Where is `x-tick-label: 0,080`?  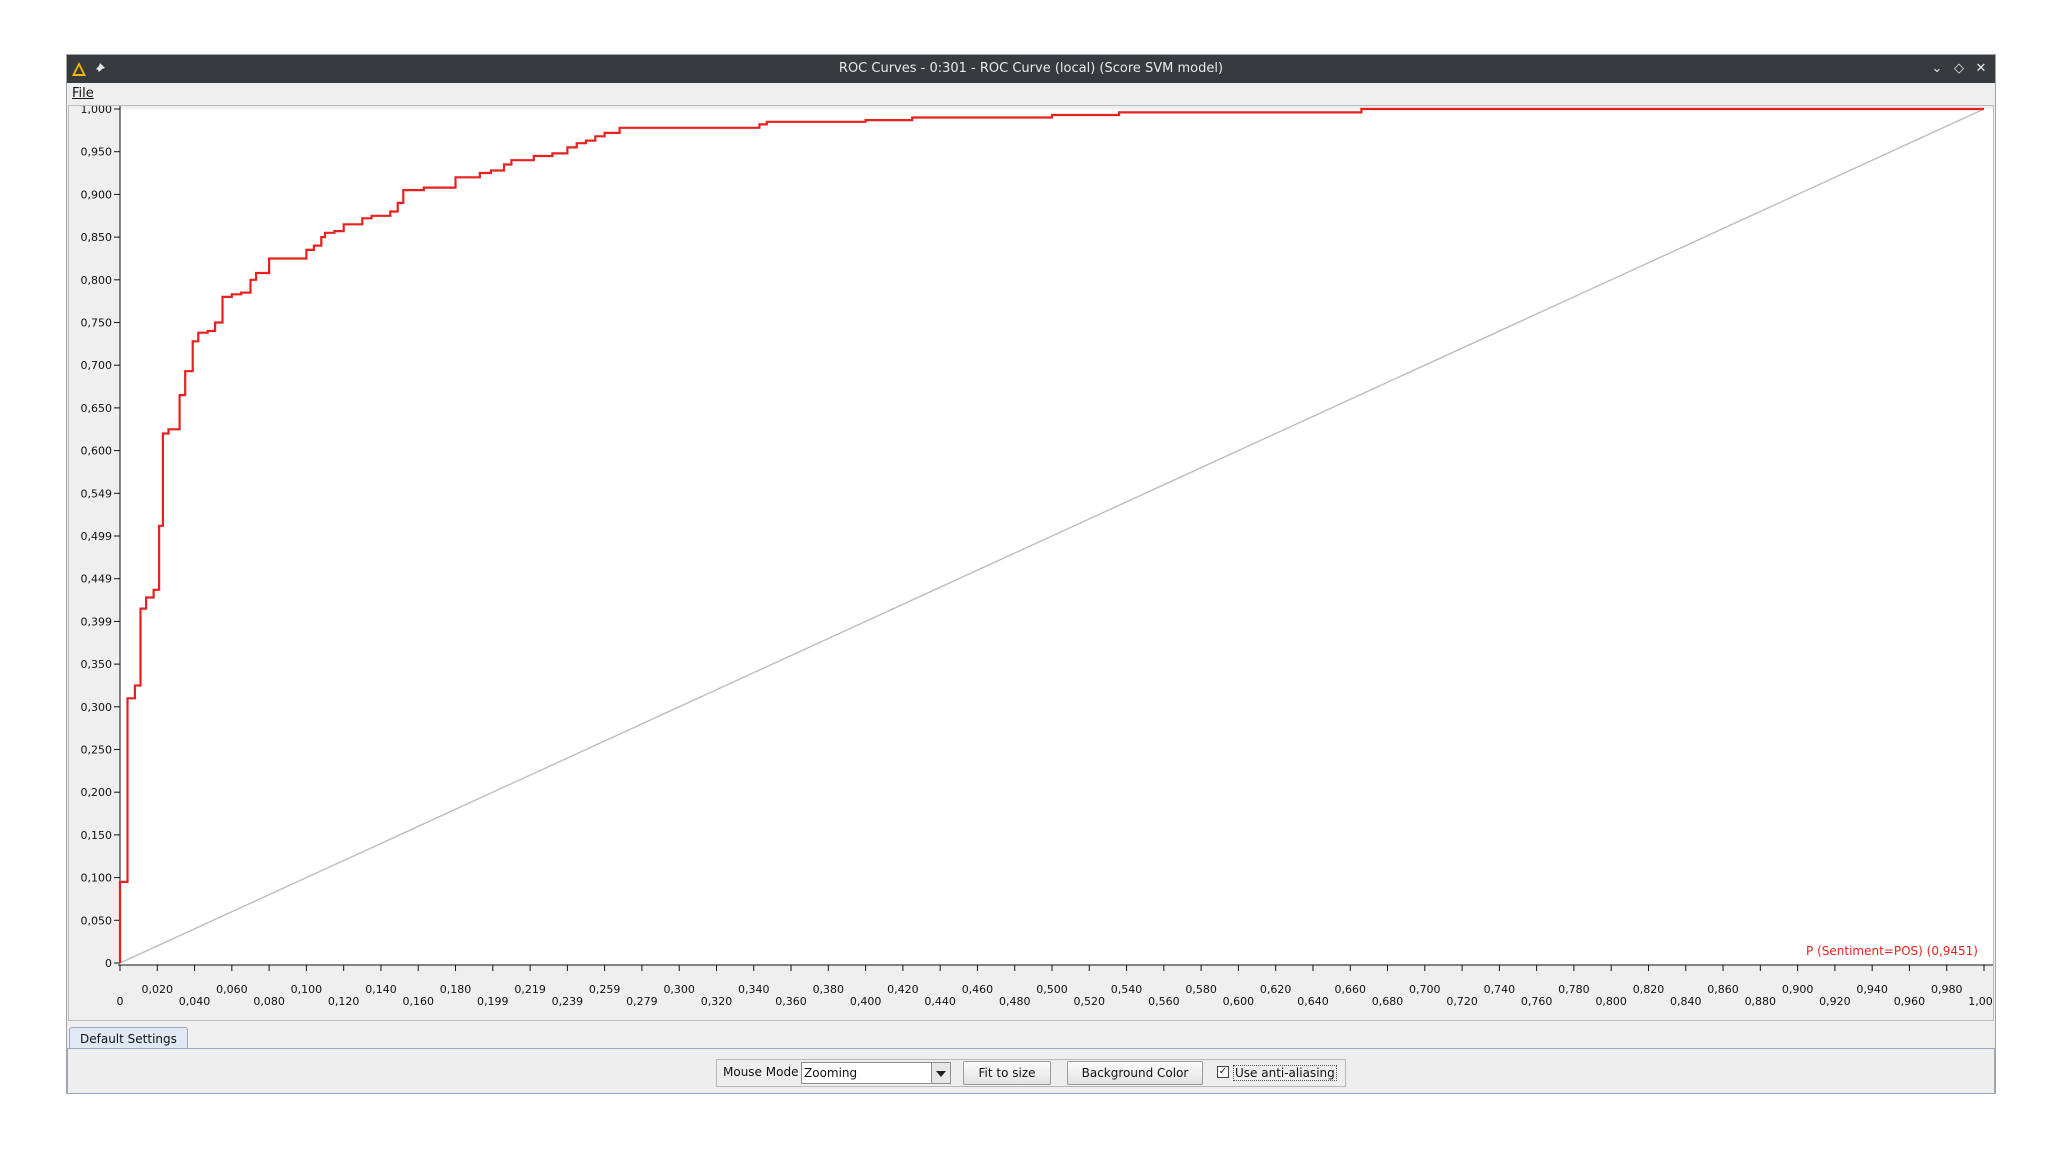 x-tick-label: 0,080 is located at coordinates (269, 1001).